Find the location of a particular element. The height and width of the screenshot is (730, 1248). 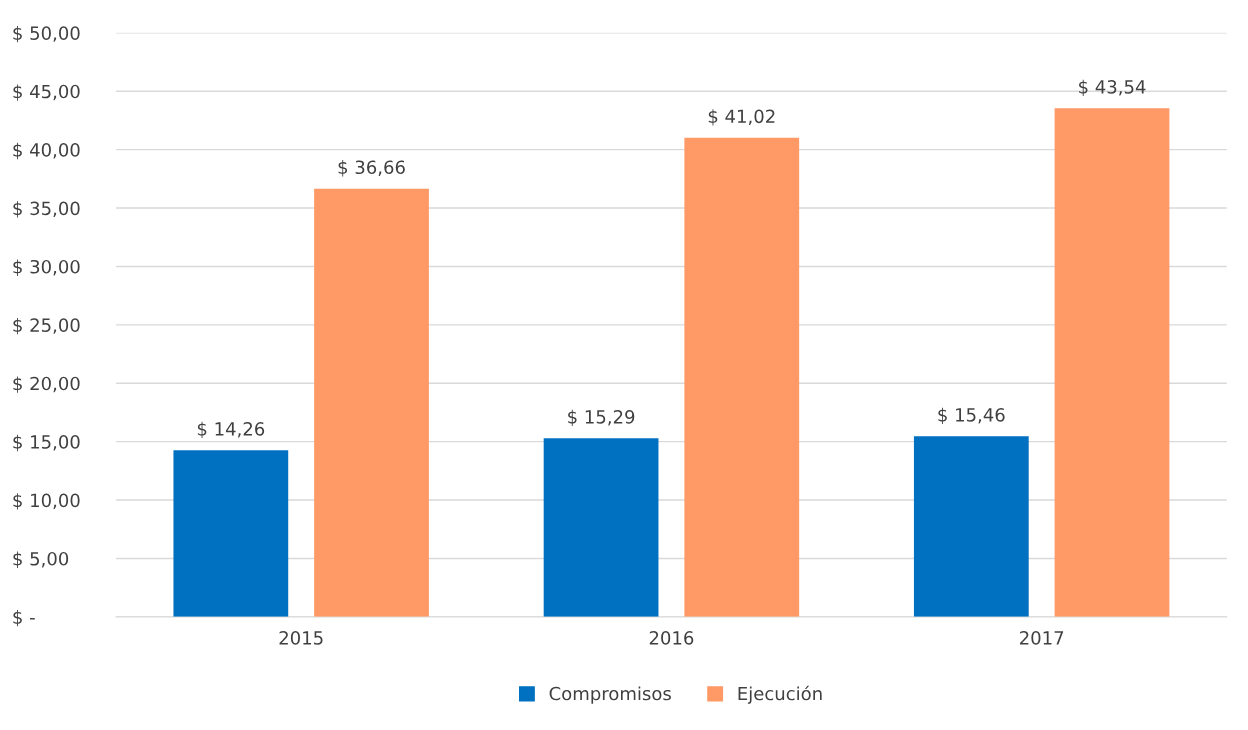

x-tick-label: 2016 is located at coordinates (671, 638).